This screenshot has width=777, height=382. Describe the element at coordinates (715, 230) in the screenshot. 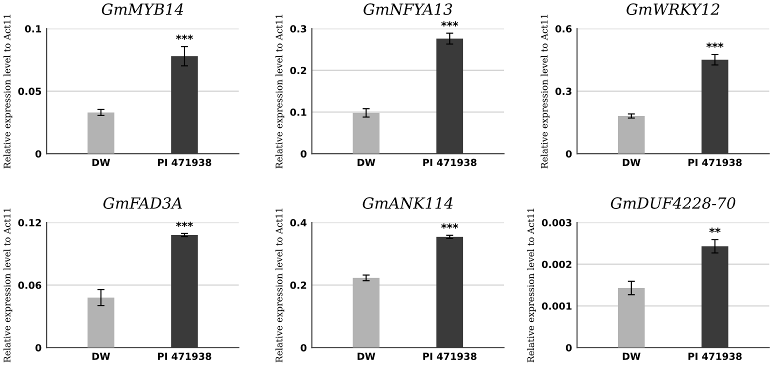

I see `annotation: **` at that location.